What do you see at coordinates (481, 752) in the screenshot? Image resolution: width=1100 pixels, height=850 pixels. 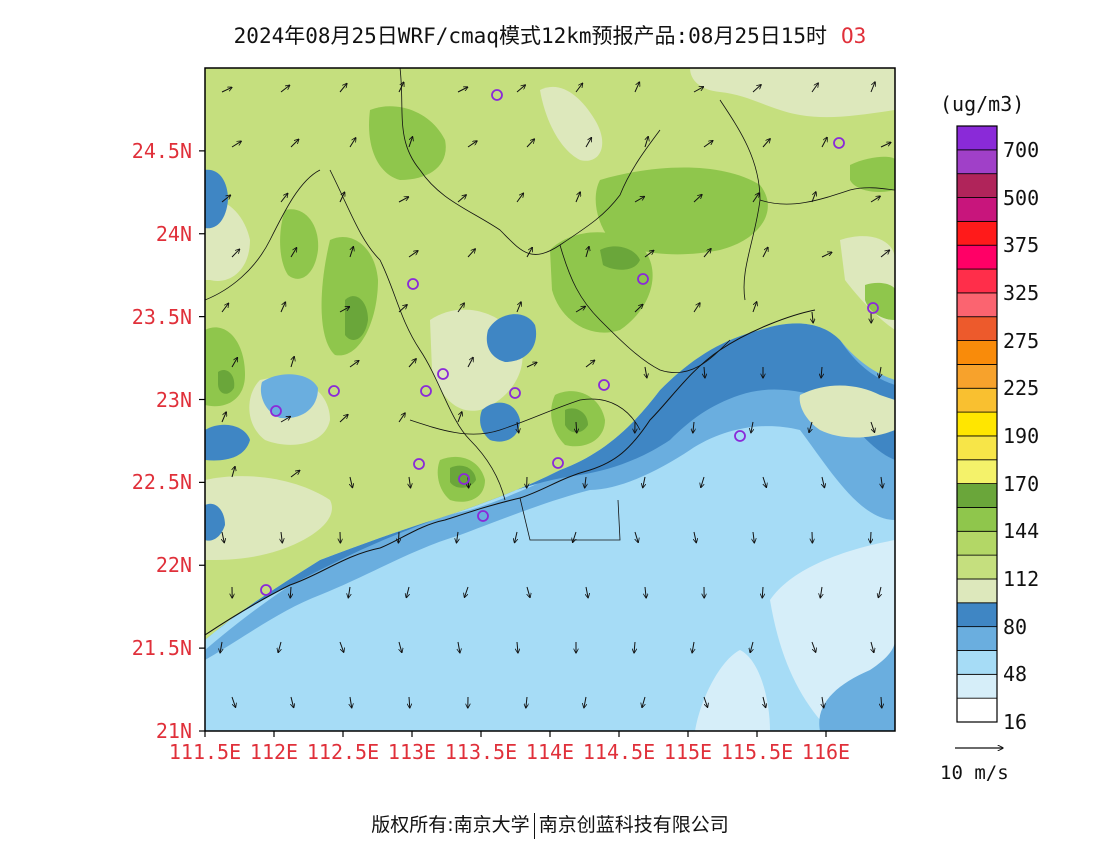 I see `x-tick-label: 113.5E` at bounding box center [481, 752].